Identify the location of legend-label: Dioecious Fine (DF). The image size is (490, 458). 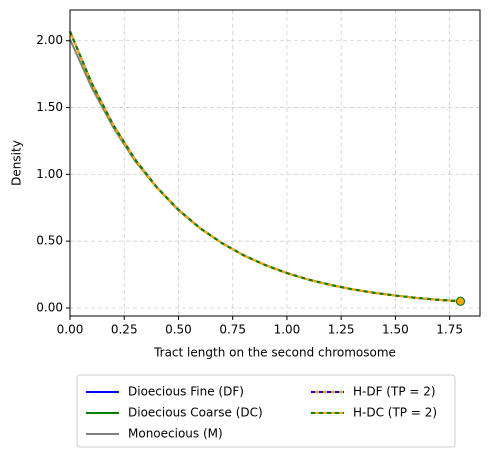
(186, 392).